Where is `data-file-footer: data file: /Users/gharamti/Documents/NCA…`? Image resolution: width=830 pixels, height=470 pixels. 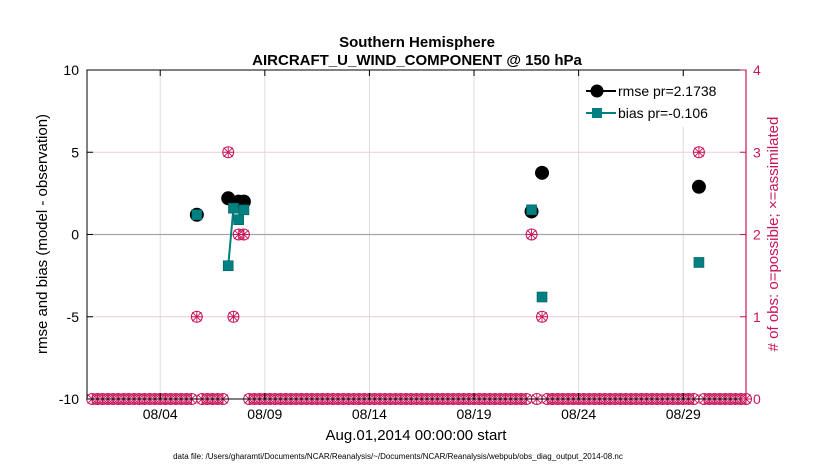
data-file-footer: data file: /Users/gharamti/Documents/NCA… is located at coordinates (398, 456).